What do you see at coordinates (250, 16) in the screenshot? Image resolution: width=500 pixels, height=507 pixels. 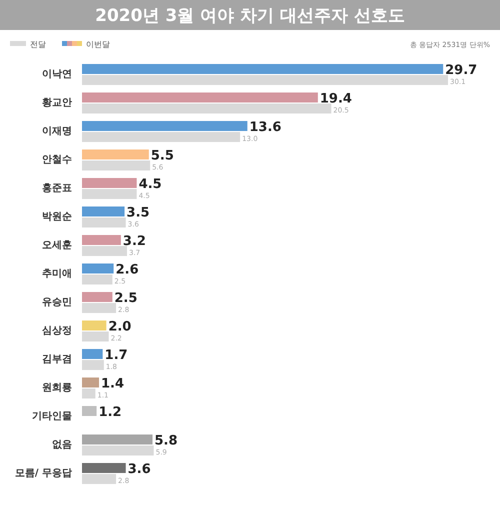 I see `chart-title: 2020년 3월 여야 차기 대선주자 선호도` at bounding box center [250, 16].